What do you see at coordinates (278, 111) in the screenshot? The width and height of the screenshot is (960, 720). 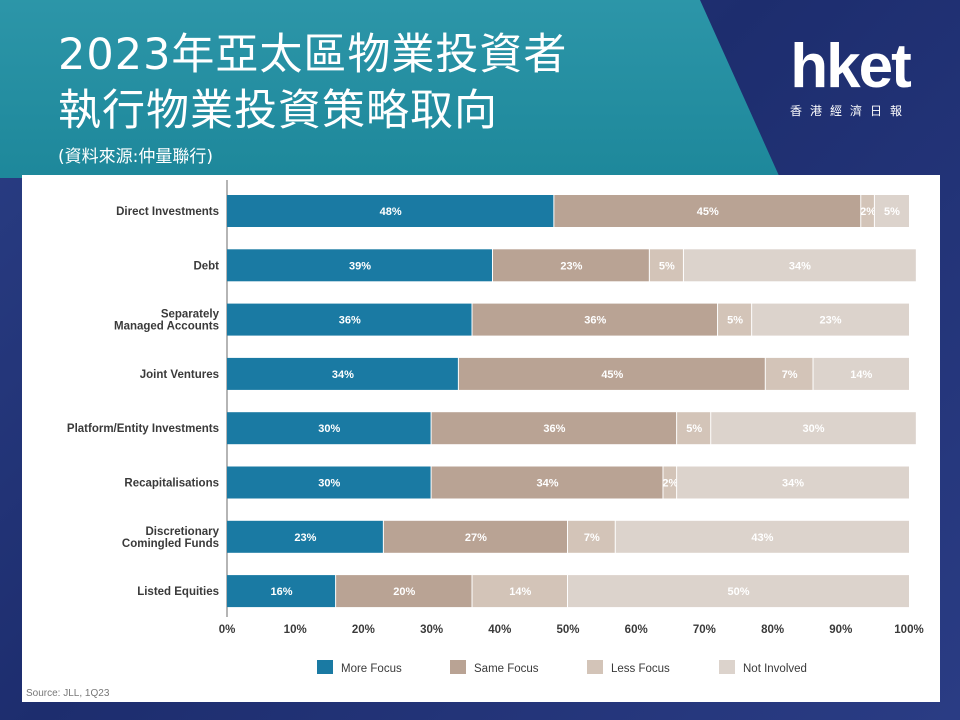 I see `title-line-2: 執行物業投資策略取向` at bounding box center [278, 111].